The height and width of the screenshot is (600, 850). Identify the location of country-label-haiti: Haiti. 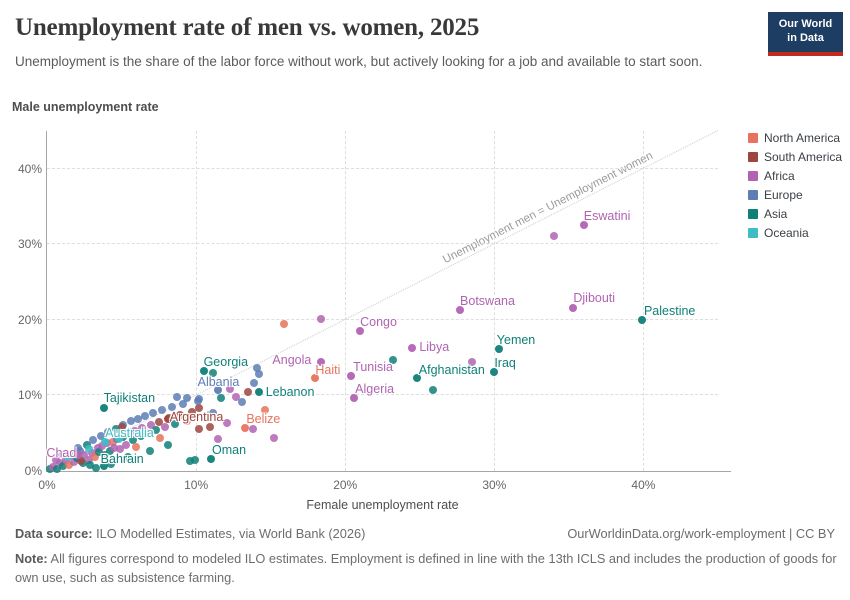
(328, 370).